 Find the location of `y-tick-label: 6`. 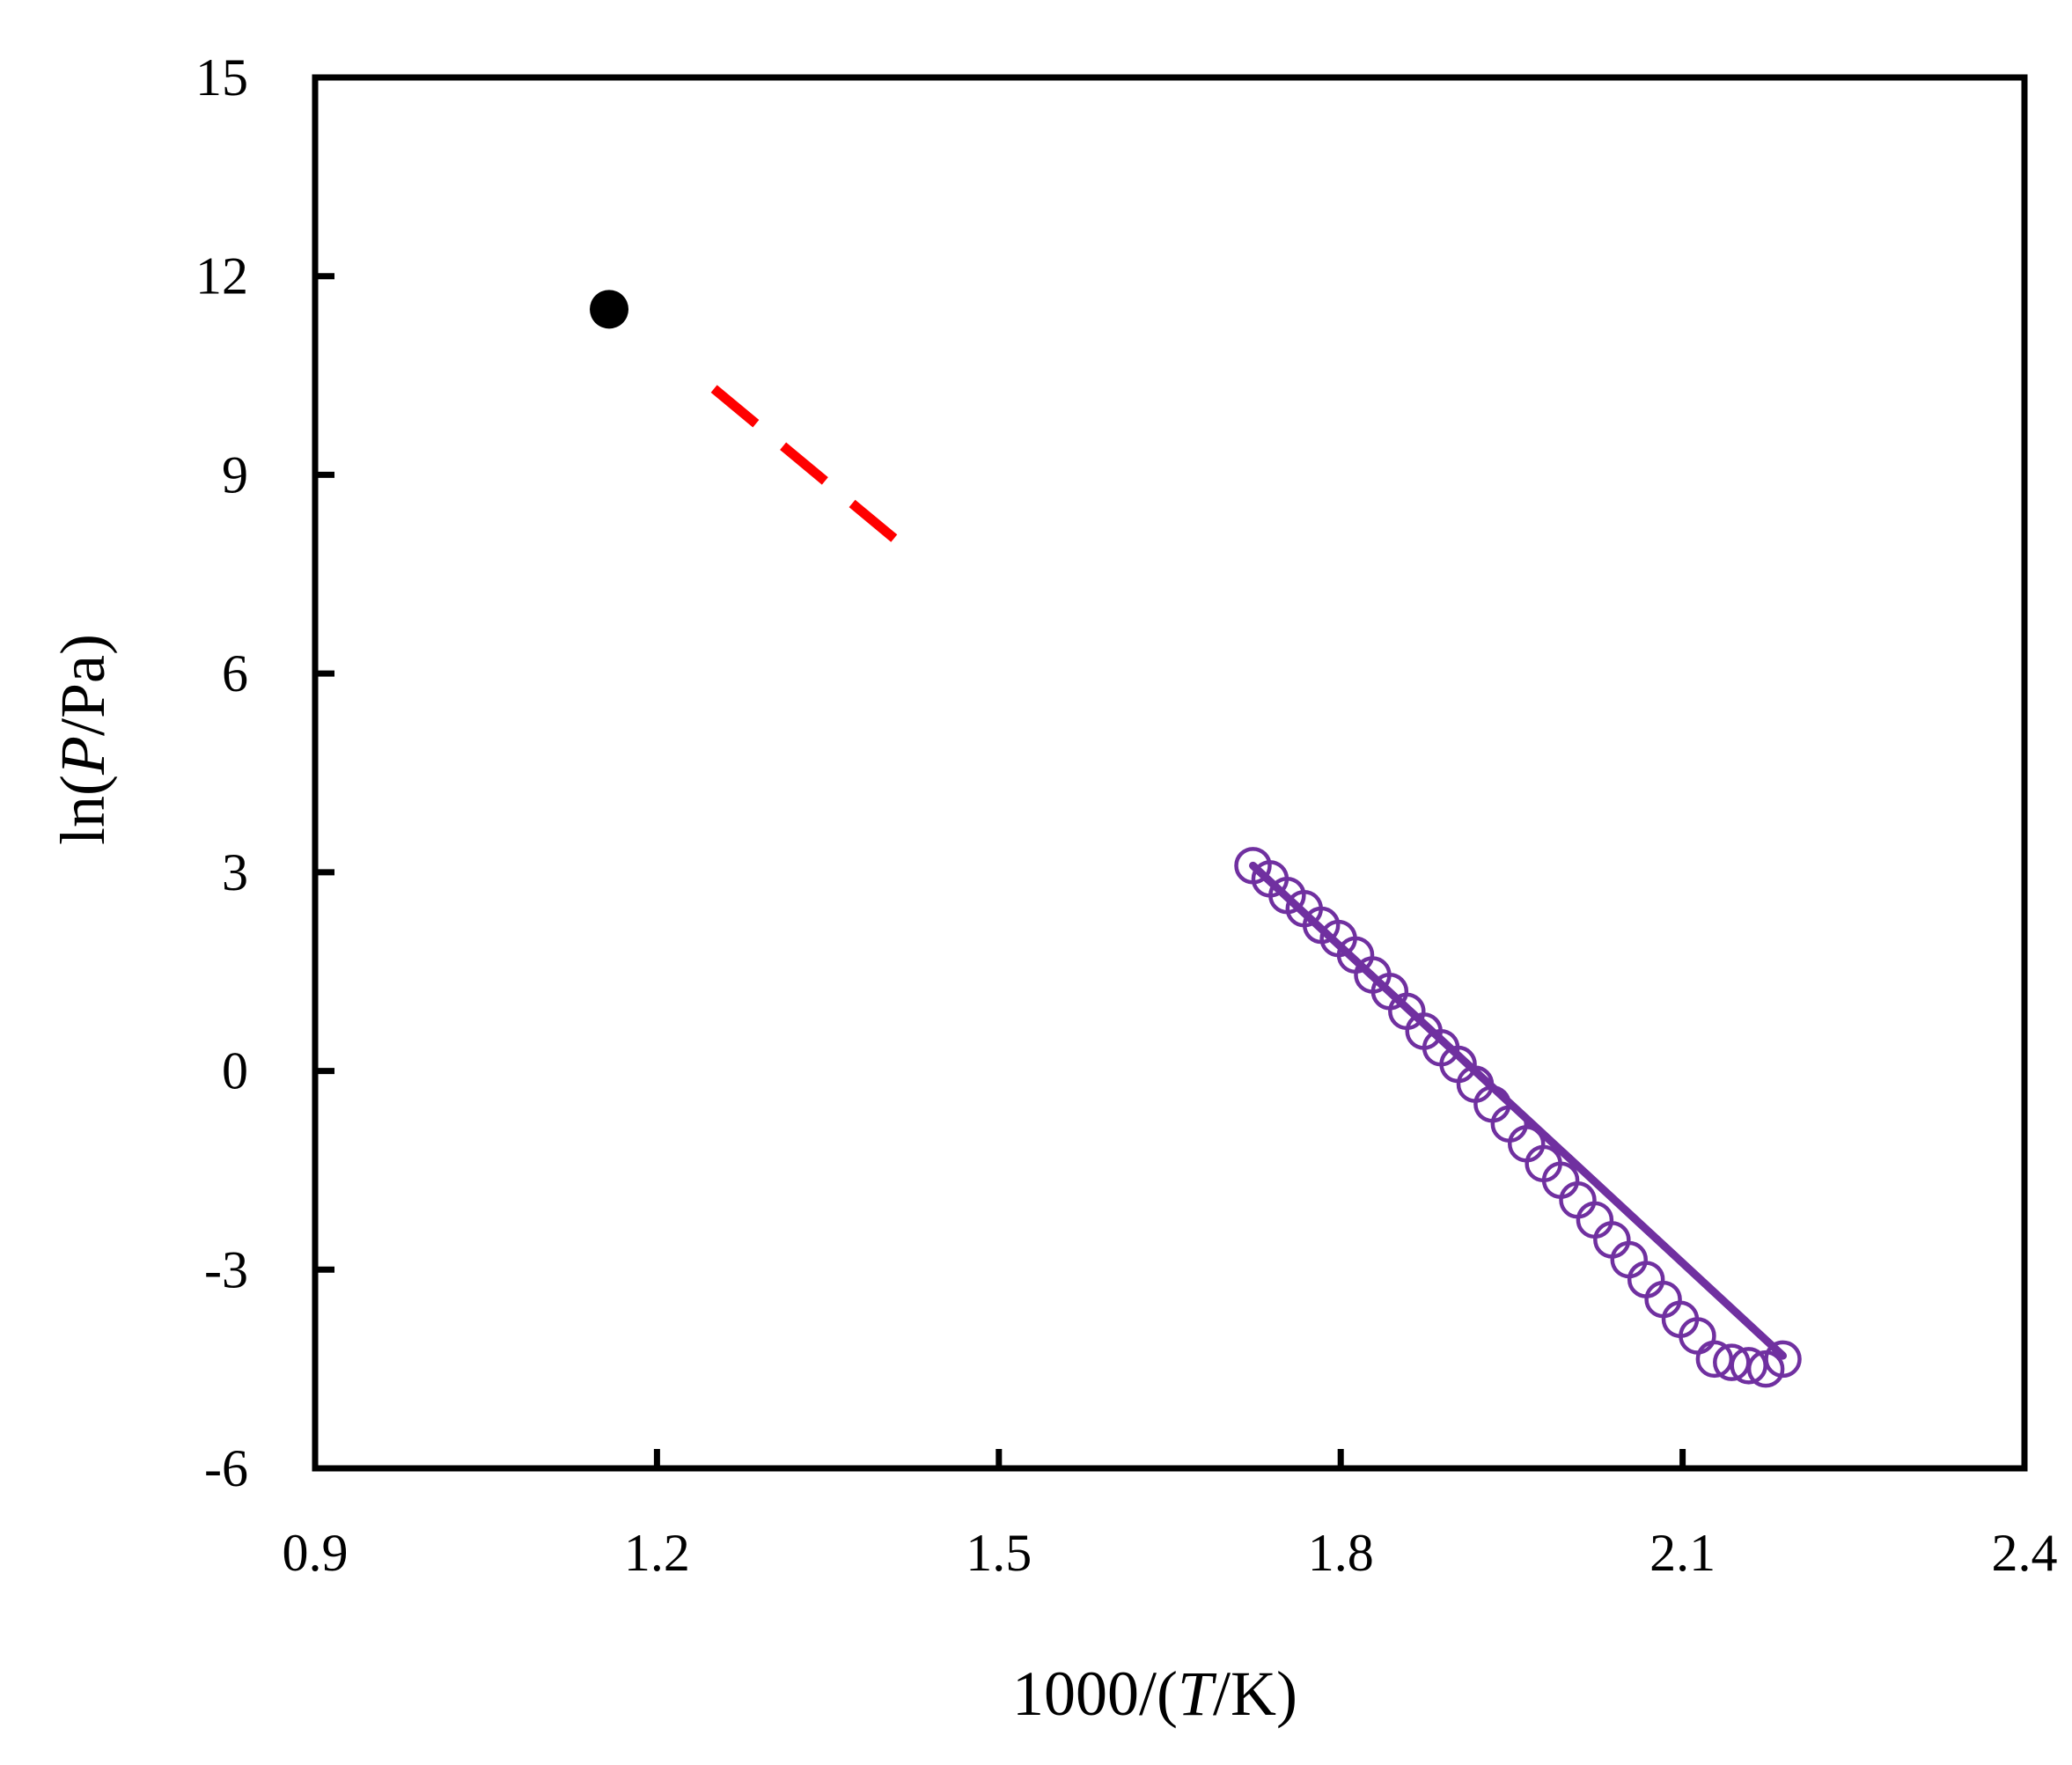

y-tick-label: 6 is located at coordinates (235, 673).